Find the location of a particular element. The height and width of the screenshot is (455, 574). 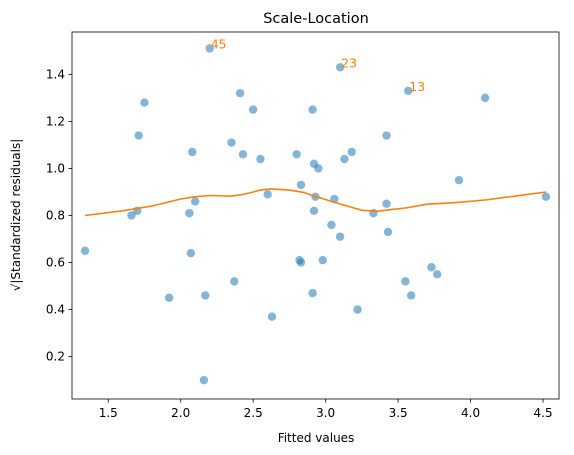

point-annotation: 45 is located at coordinates (219, 43).